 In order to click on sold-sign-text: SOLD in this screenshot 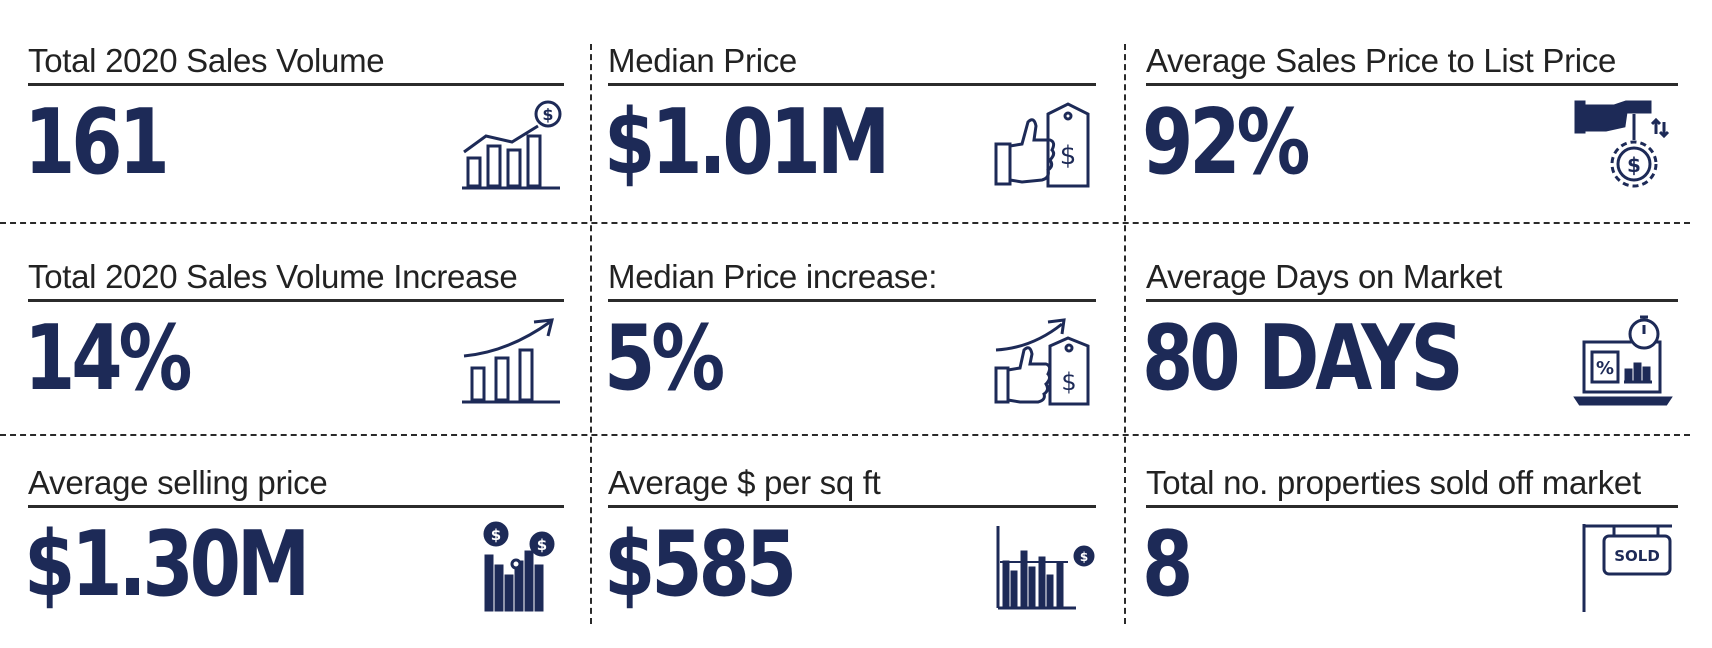, I will do `click(1637, 556)`.